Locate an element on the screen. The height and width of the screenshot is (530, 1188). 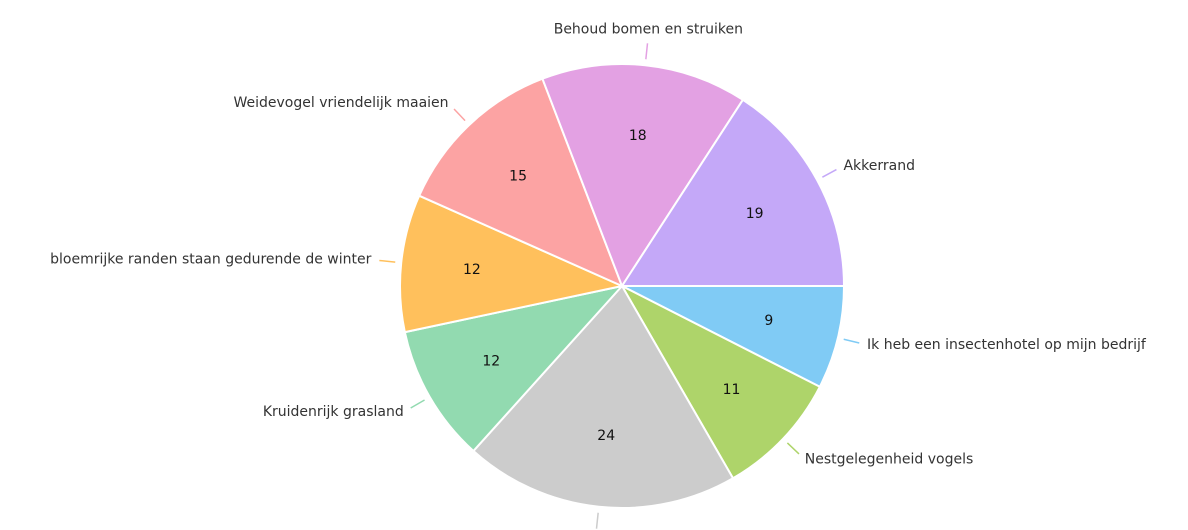
value-label: 9 is located at coordinates (768, 321).